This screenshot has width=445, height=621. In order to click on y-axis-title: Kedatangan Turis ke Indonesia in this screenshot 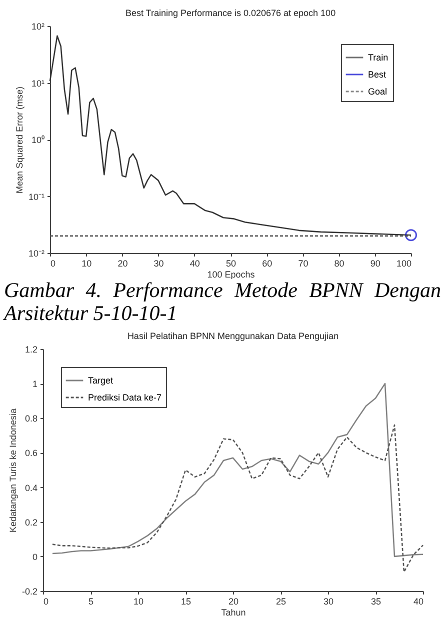, I will do `click(13, 470)`.